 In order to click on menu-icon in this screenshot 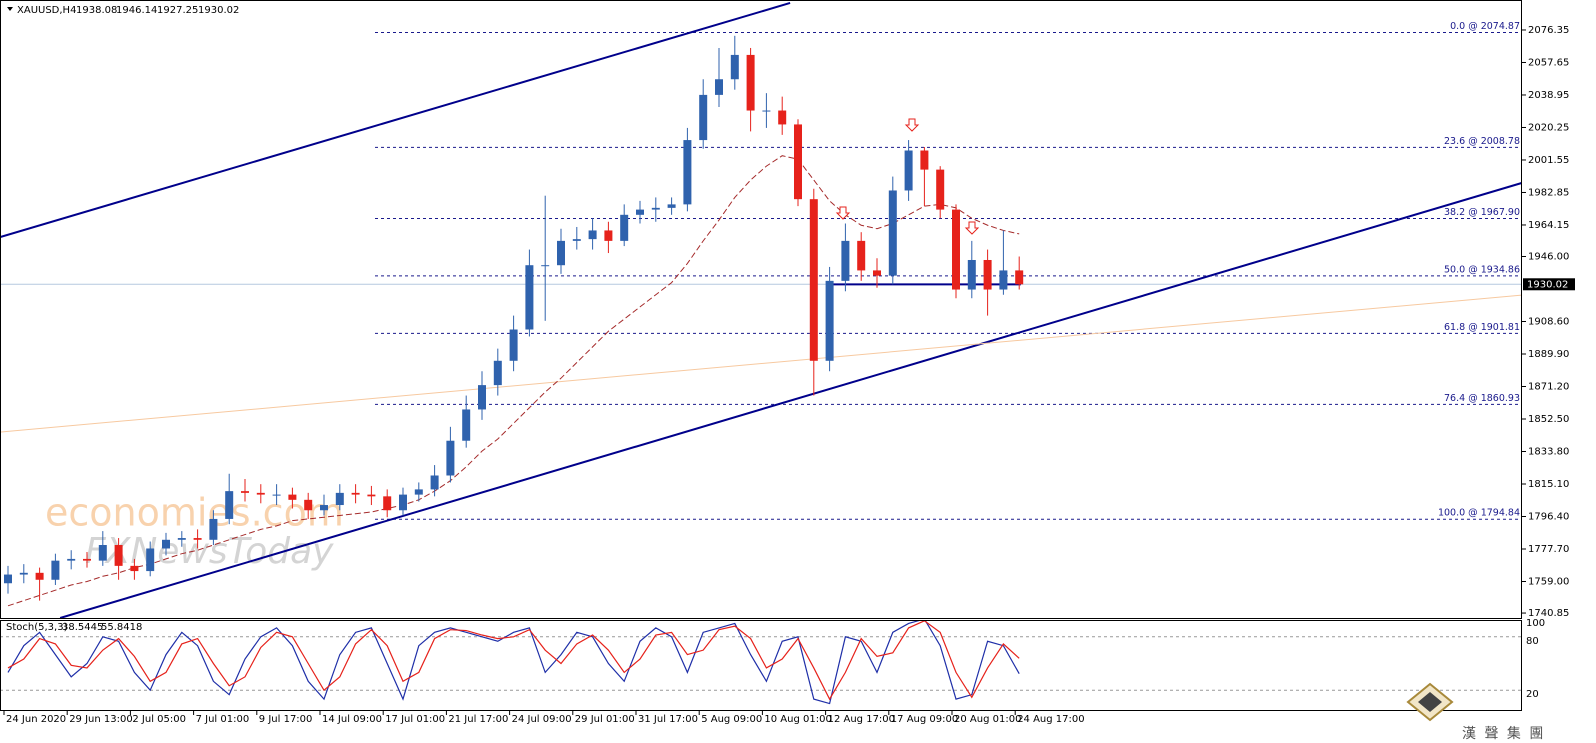, I will do `click(10, 9)`.